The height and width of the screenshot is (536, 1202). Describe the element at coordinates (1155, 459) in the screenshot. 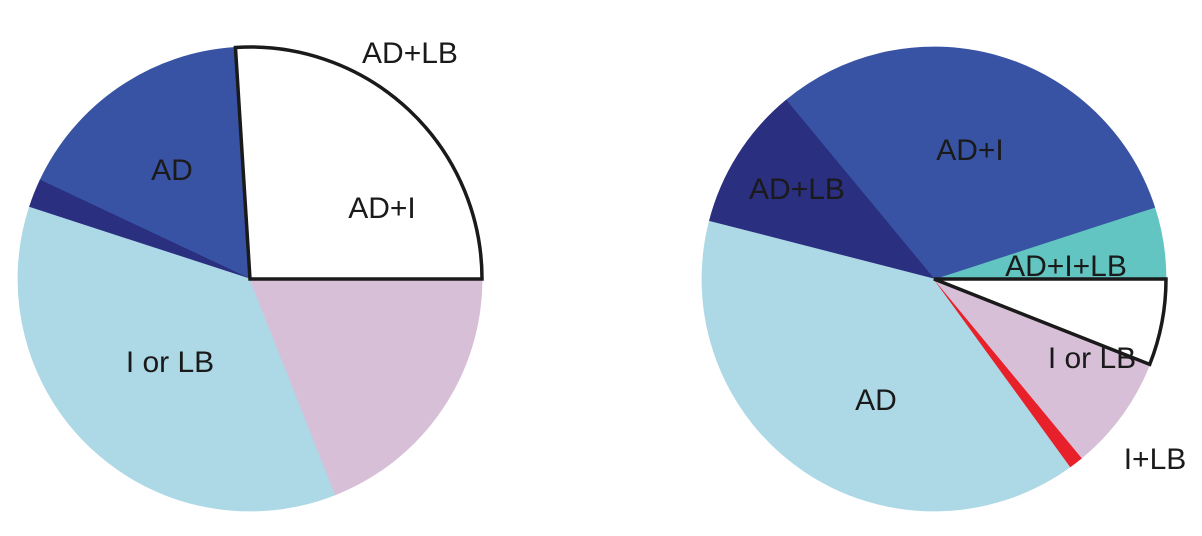

I see `pie2-label-i-lb: I+LB` at that location.